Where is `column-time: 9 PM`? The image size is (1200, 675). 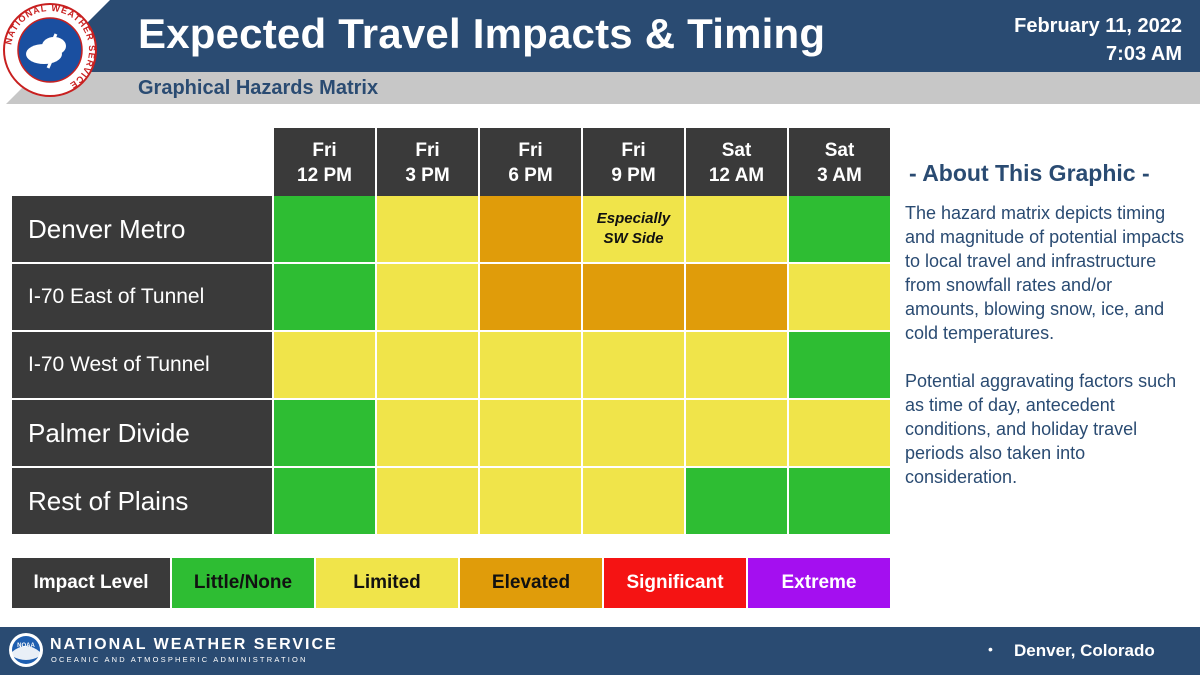 column-time: 9 PM is located at coordinates (633, 175).